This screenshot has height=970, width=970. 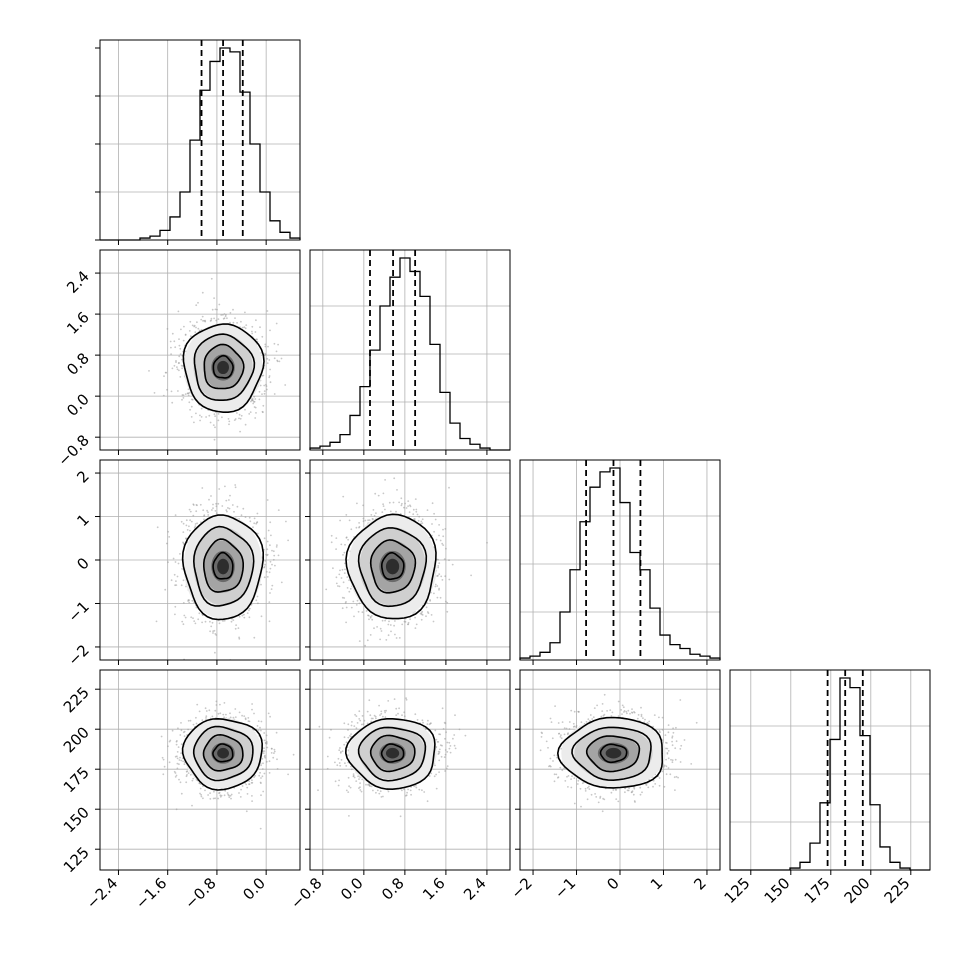 I want to click on contour-line, so click(x=223, y=566).